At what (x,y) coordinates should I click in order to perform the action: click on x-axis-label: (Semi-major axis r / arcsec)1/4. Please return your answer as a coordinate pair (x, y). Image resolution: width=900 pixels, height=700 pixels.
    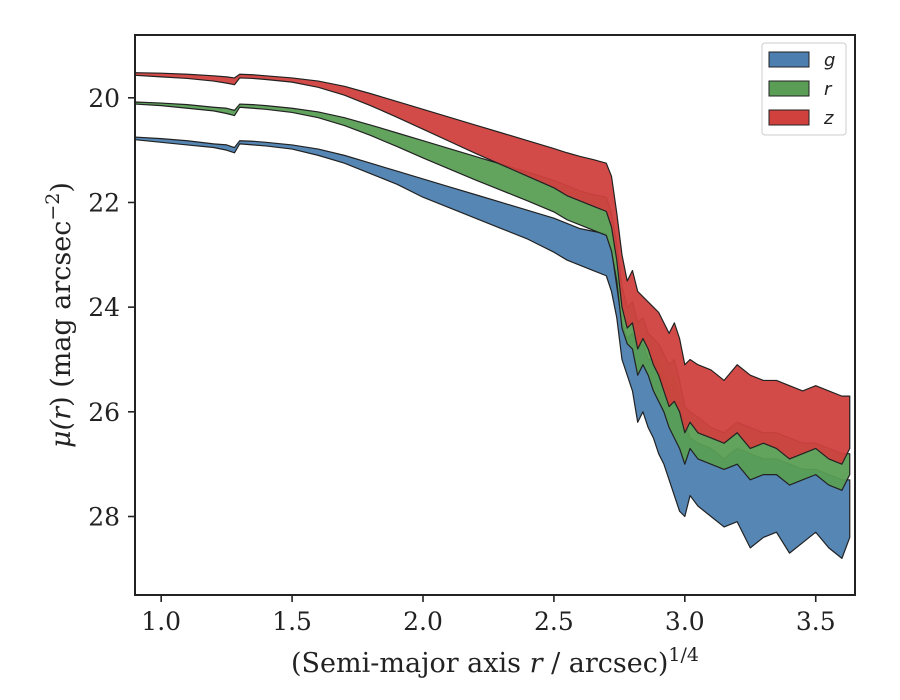
    Looking at the image, I should click on (495, 661).